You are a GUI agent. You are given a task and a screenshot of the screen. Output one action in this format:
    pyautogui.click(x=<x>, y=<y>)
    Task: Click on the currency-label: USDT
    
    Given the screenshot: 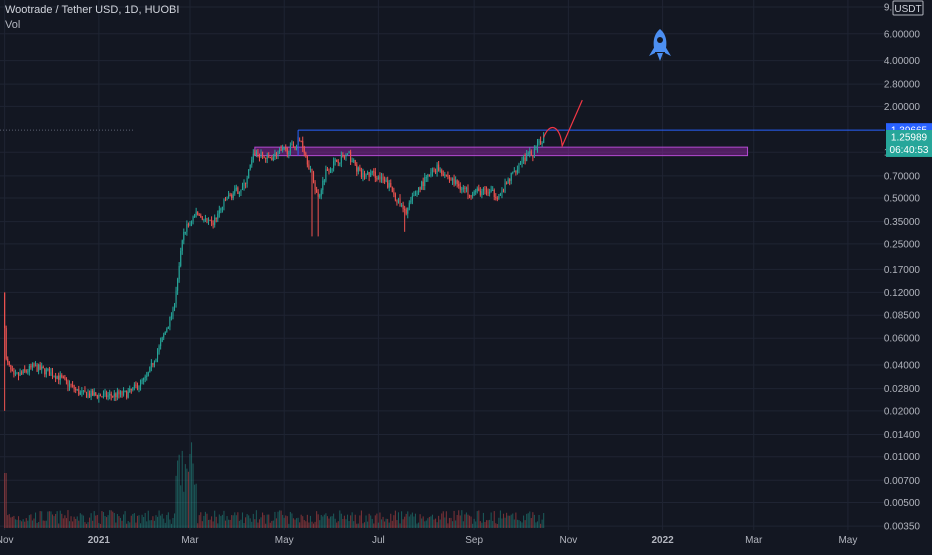 What is the action you would take?
    pyautogui.click(x=907, y=9)
    